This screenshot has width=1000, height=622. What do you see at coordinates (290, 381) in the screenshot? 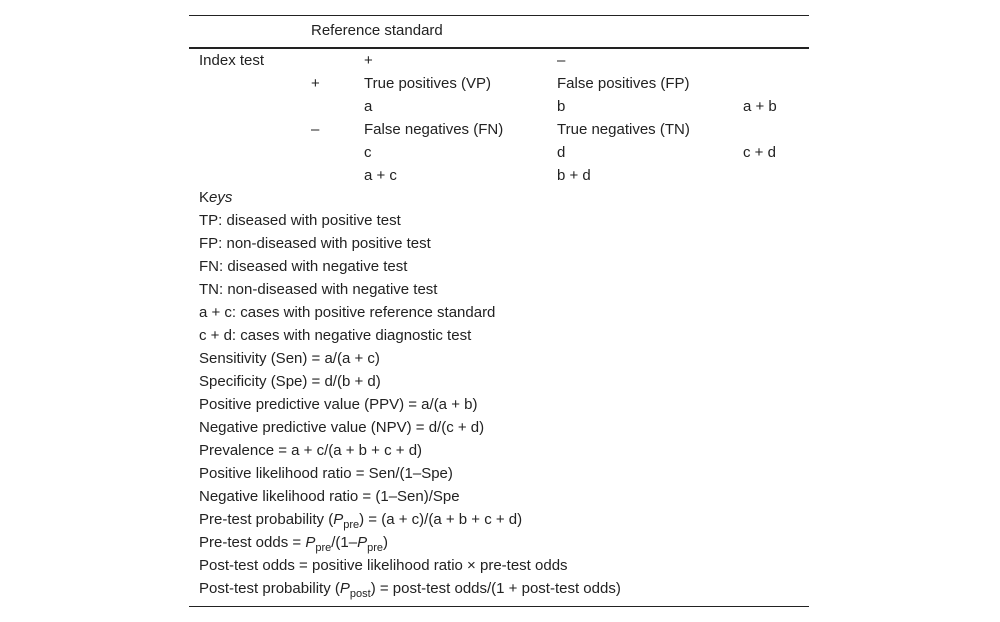
I see `key-line: Specificity (Spe) = d/(b + d)` at bounding box center [290, 381].